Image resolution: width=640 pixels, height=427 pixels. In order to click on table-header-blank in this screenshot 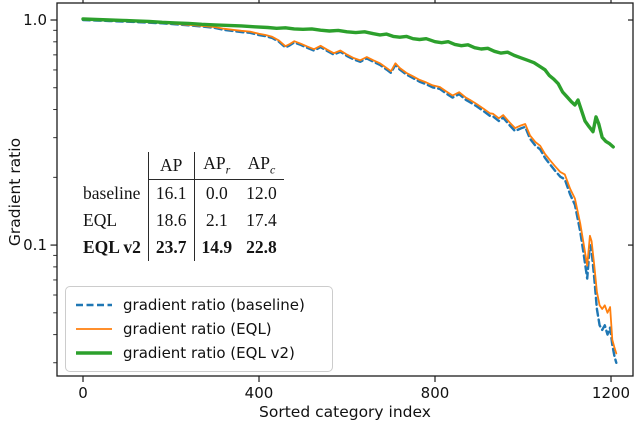, I will do `click(112, 166)`.